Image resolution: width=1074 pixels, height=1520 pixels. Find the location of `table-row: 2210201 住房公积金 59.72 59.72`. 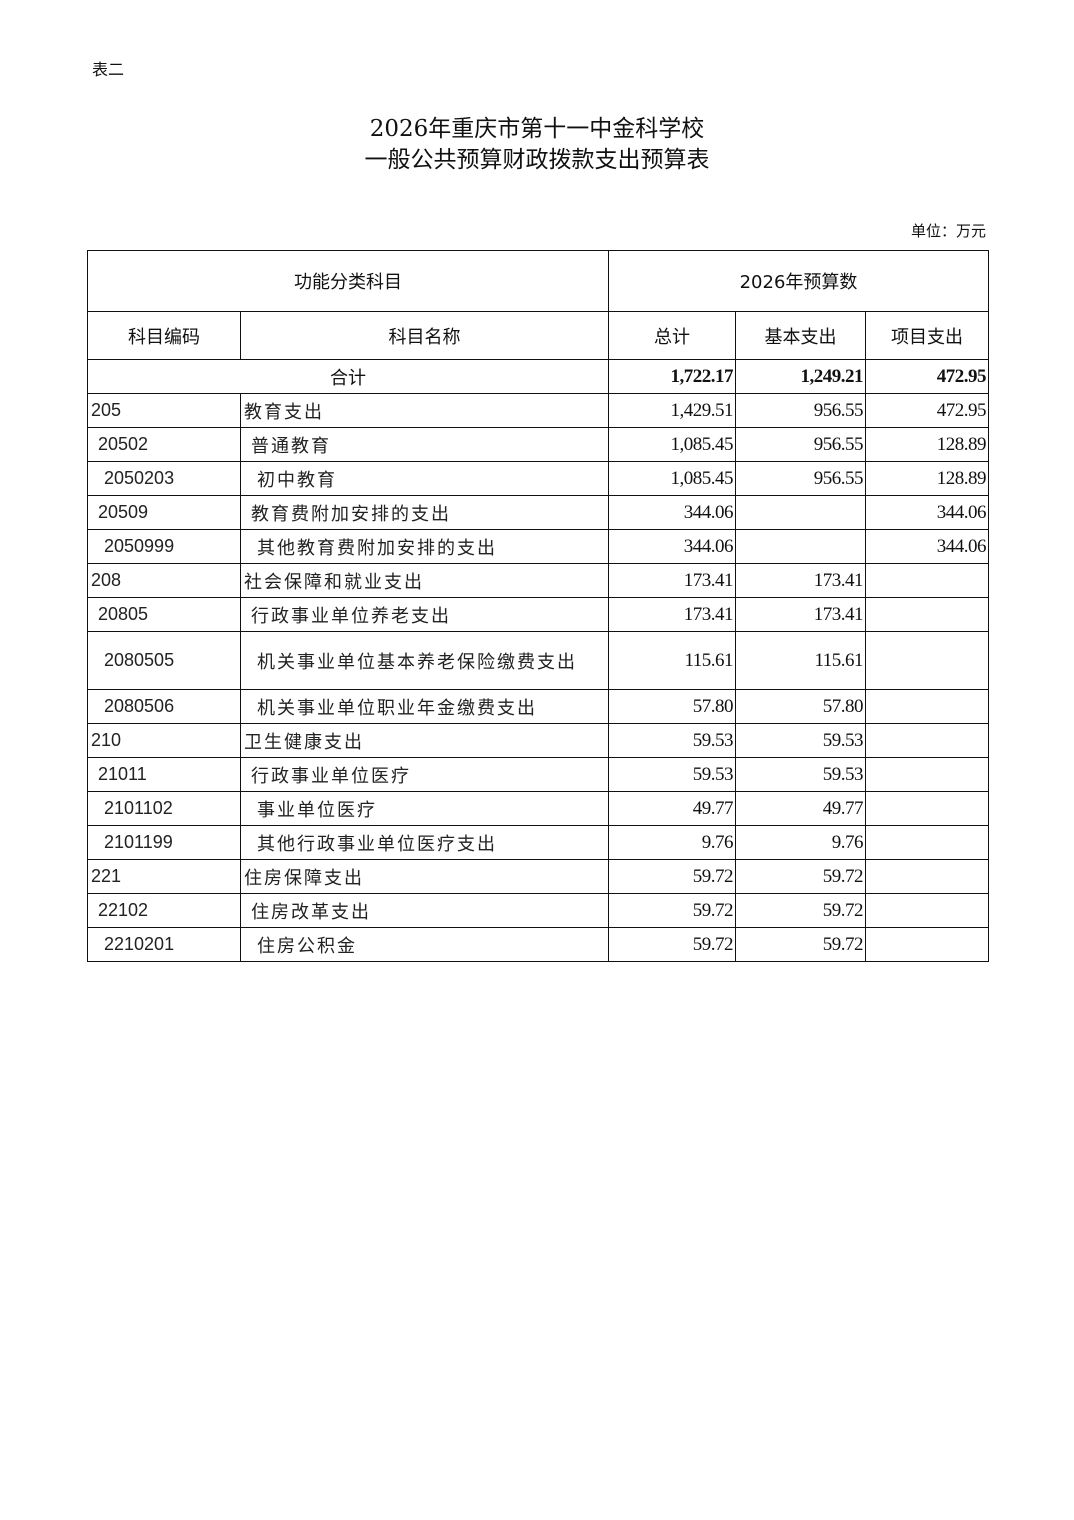

table-row: 2210201 住房公积金 59.72 59.72 is located at coordinates (538, 944).